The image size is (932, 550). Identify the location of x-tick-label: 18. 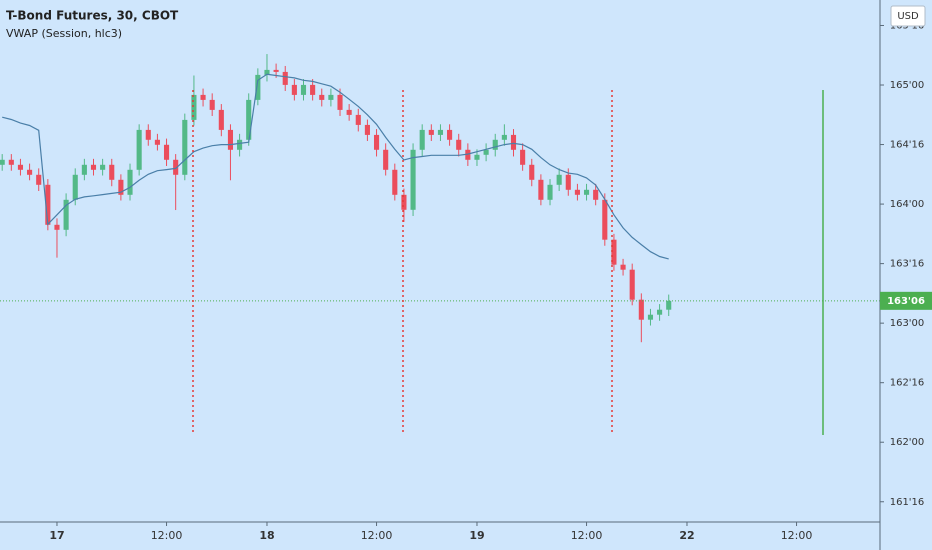
(266, 535).